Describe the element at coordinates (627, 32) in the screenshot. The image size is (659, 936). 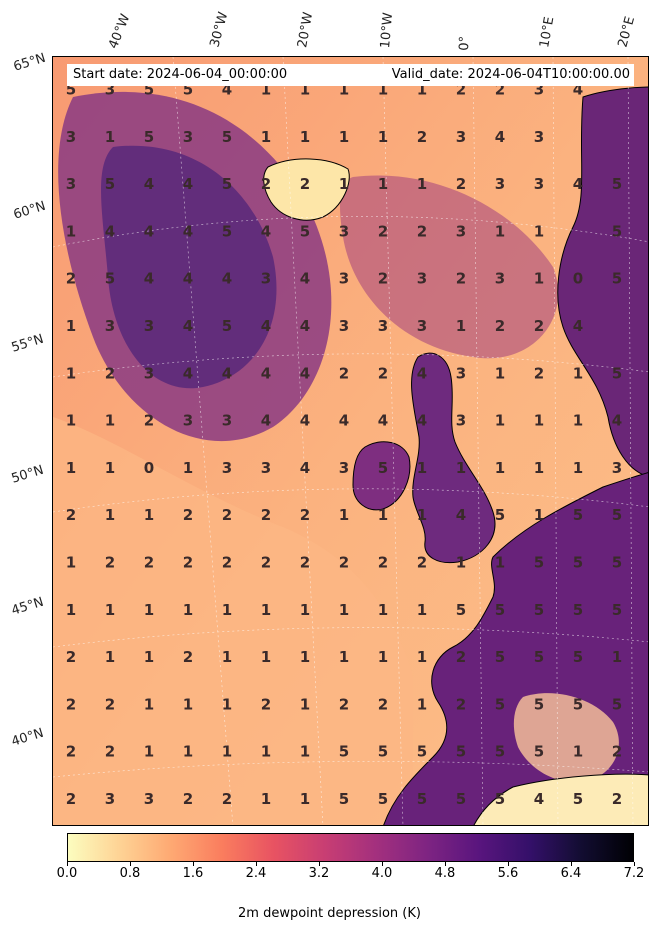
I see `lon-label: 20°E` at that location.